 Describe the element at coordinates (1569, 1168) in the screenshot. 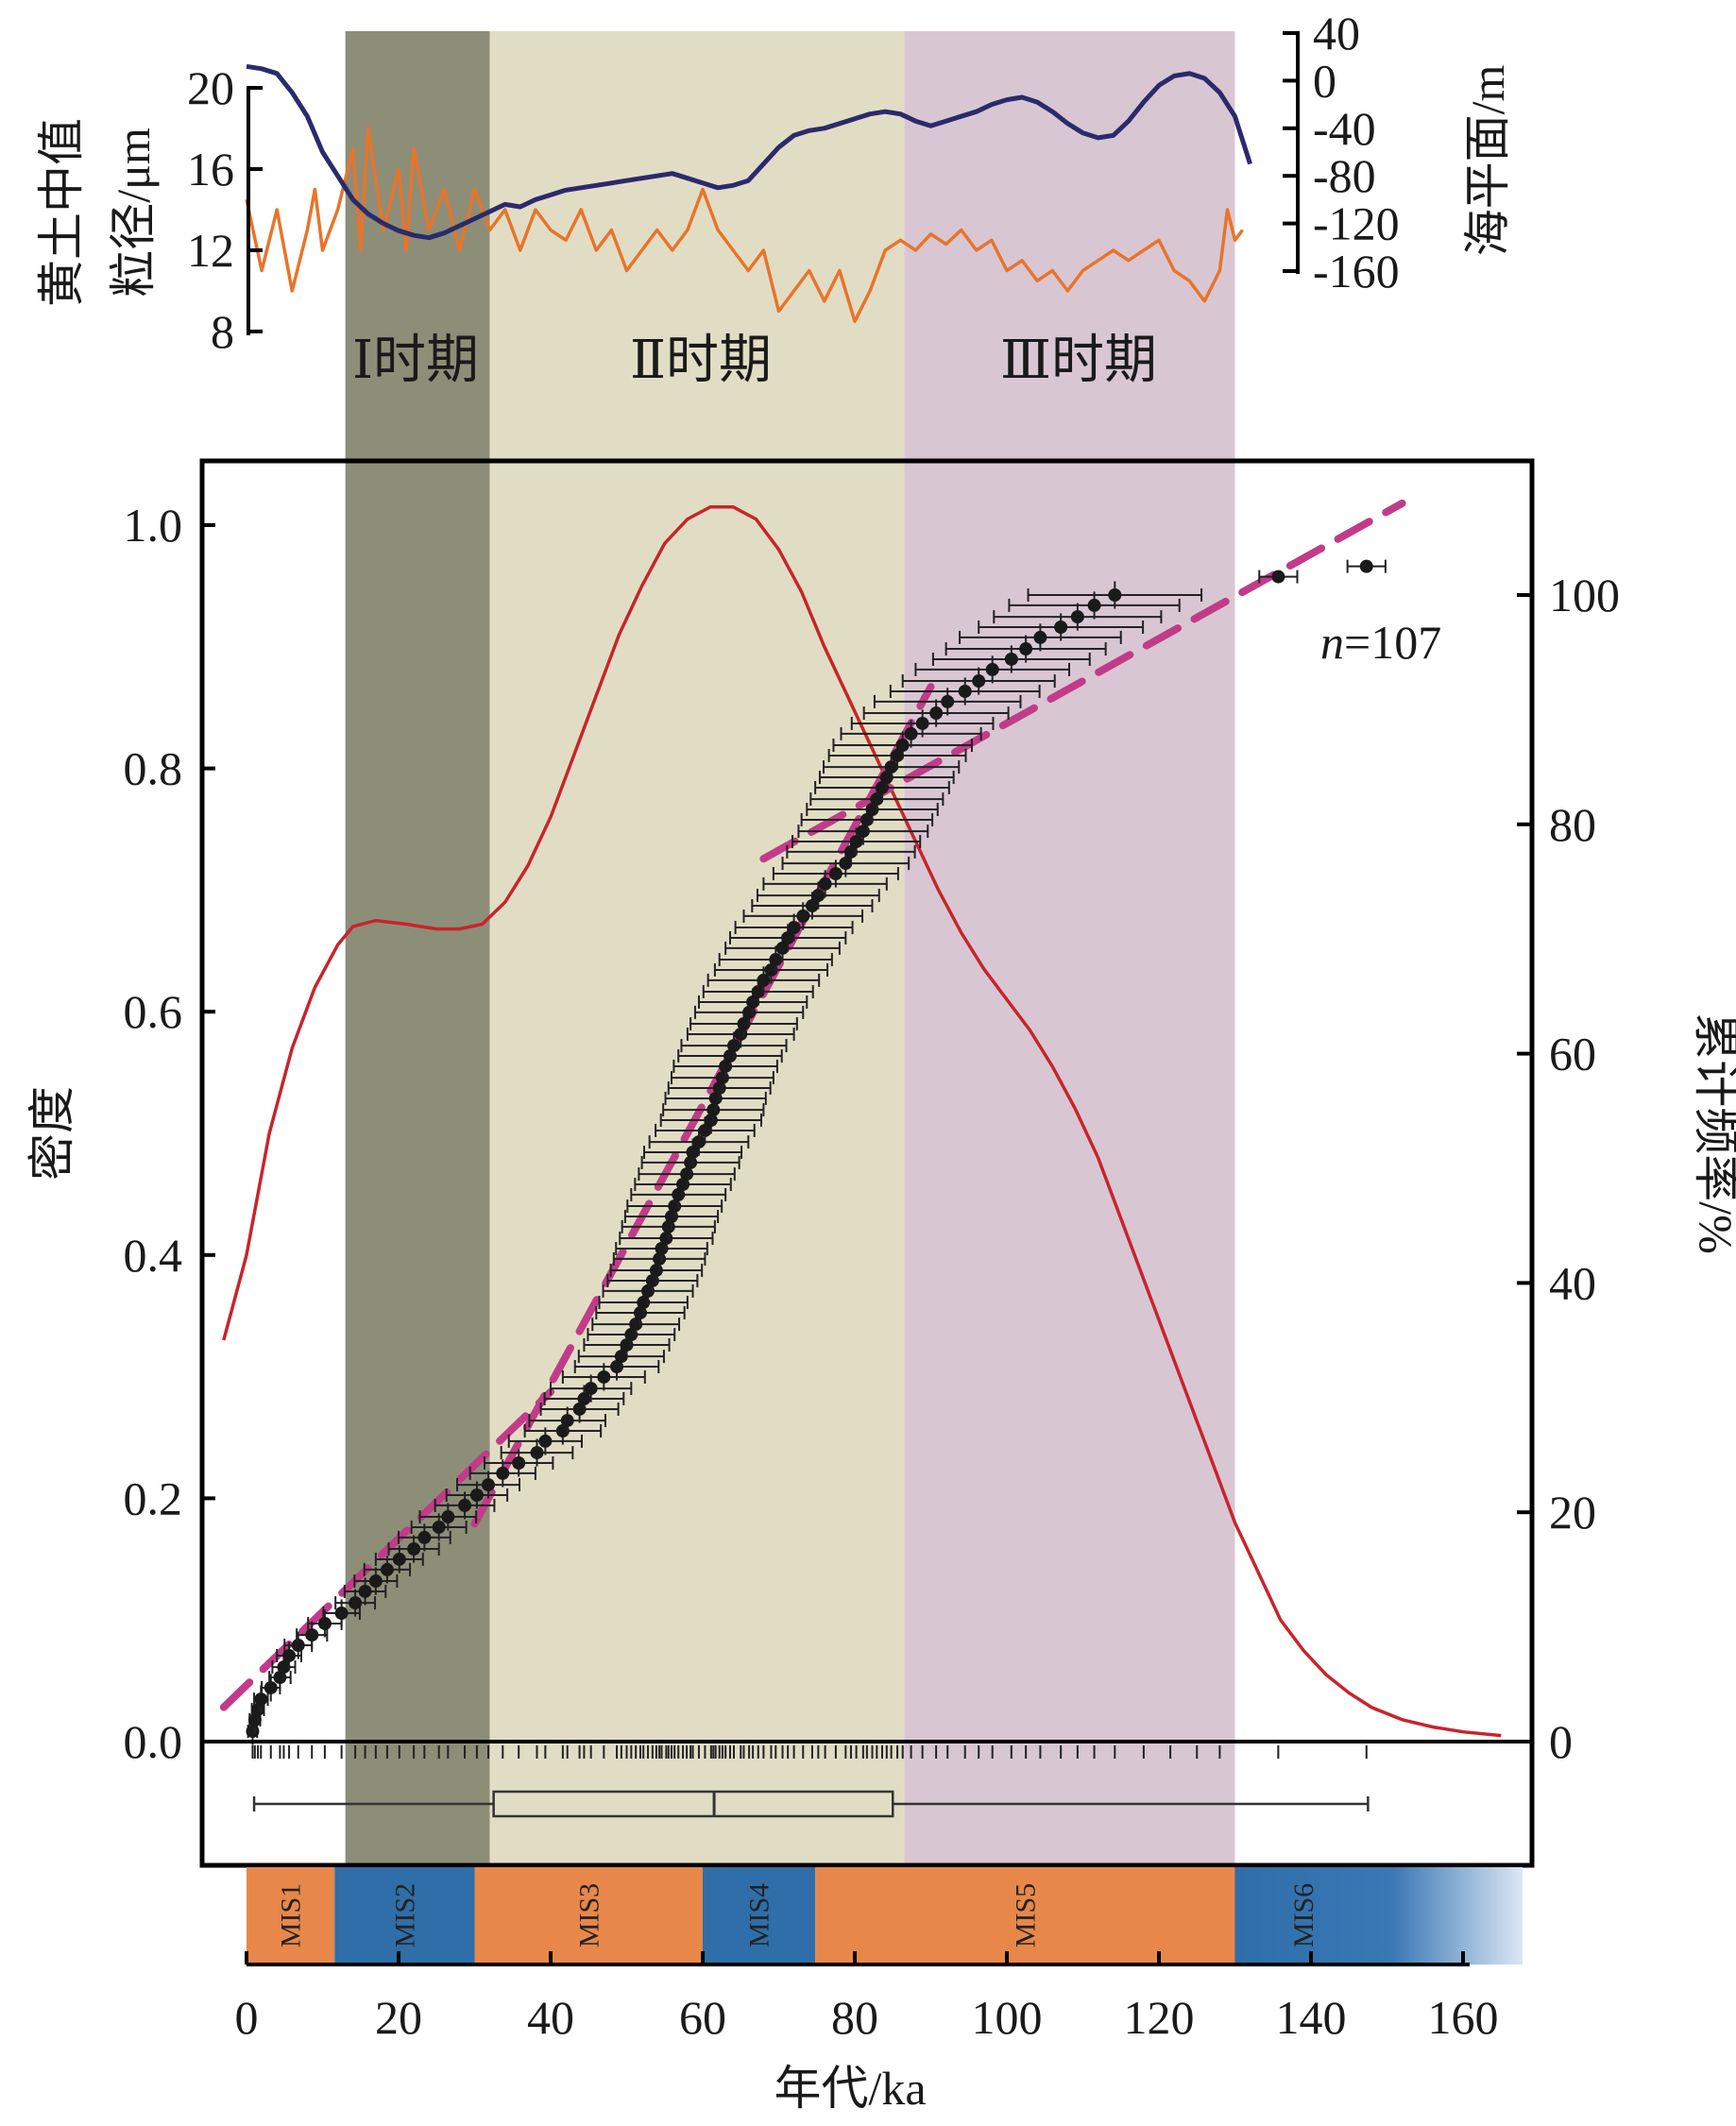

I see `main-right-ticks: 0 20 40 60 80 100` at that location.